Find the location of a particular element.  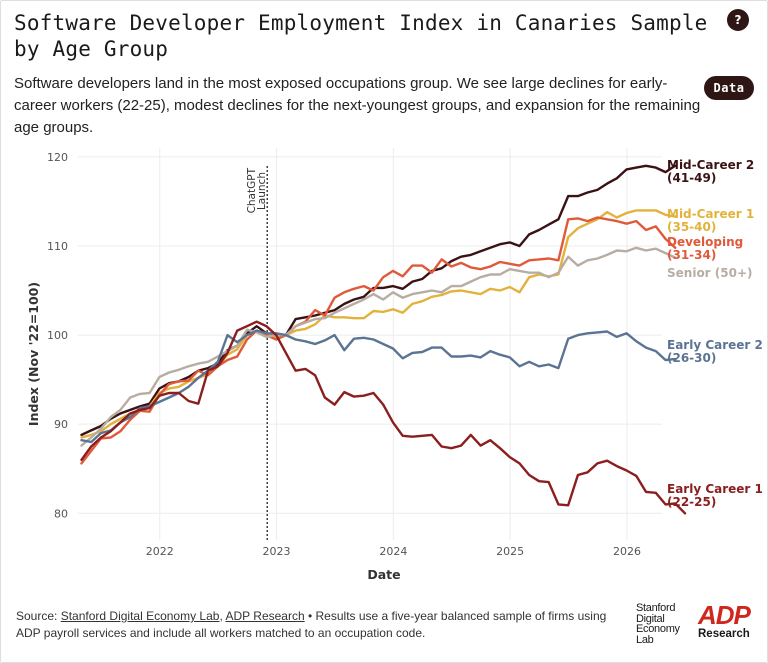

help-button: ? is located at coordinates (738, 20).